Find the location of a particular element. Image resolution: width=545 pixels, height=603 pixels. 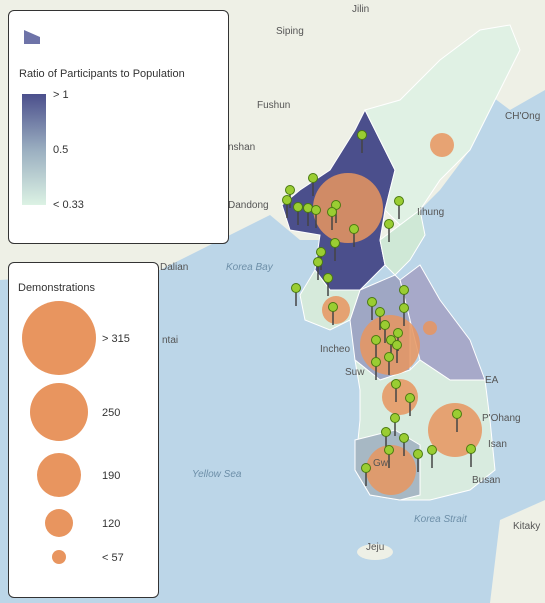

place-label: Isan is located at coordinates (497, 444).